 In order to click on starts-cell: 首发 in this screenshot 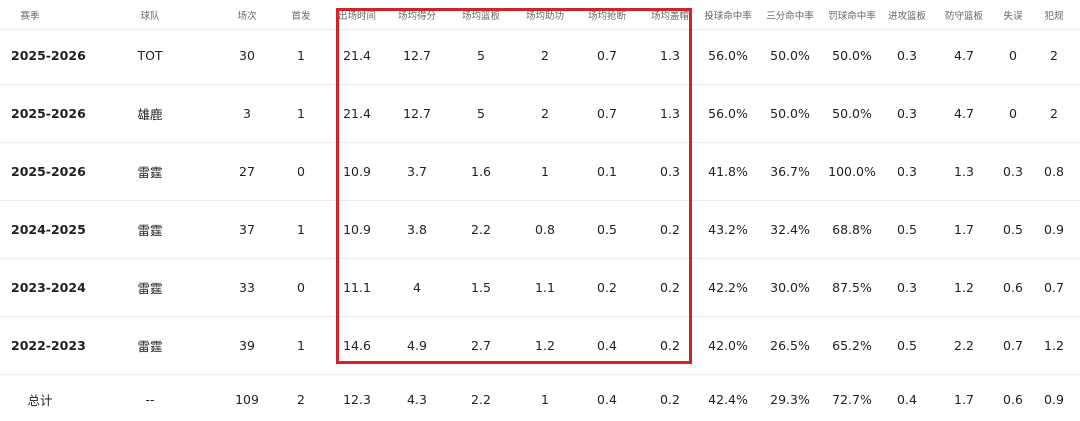, I will do `click(301, 16)`.